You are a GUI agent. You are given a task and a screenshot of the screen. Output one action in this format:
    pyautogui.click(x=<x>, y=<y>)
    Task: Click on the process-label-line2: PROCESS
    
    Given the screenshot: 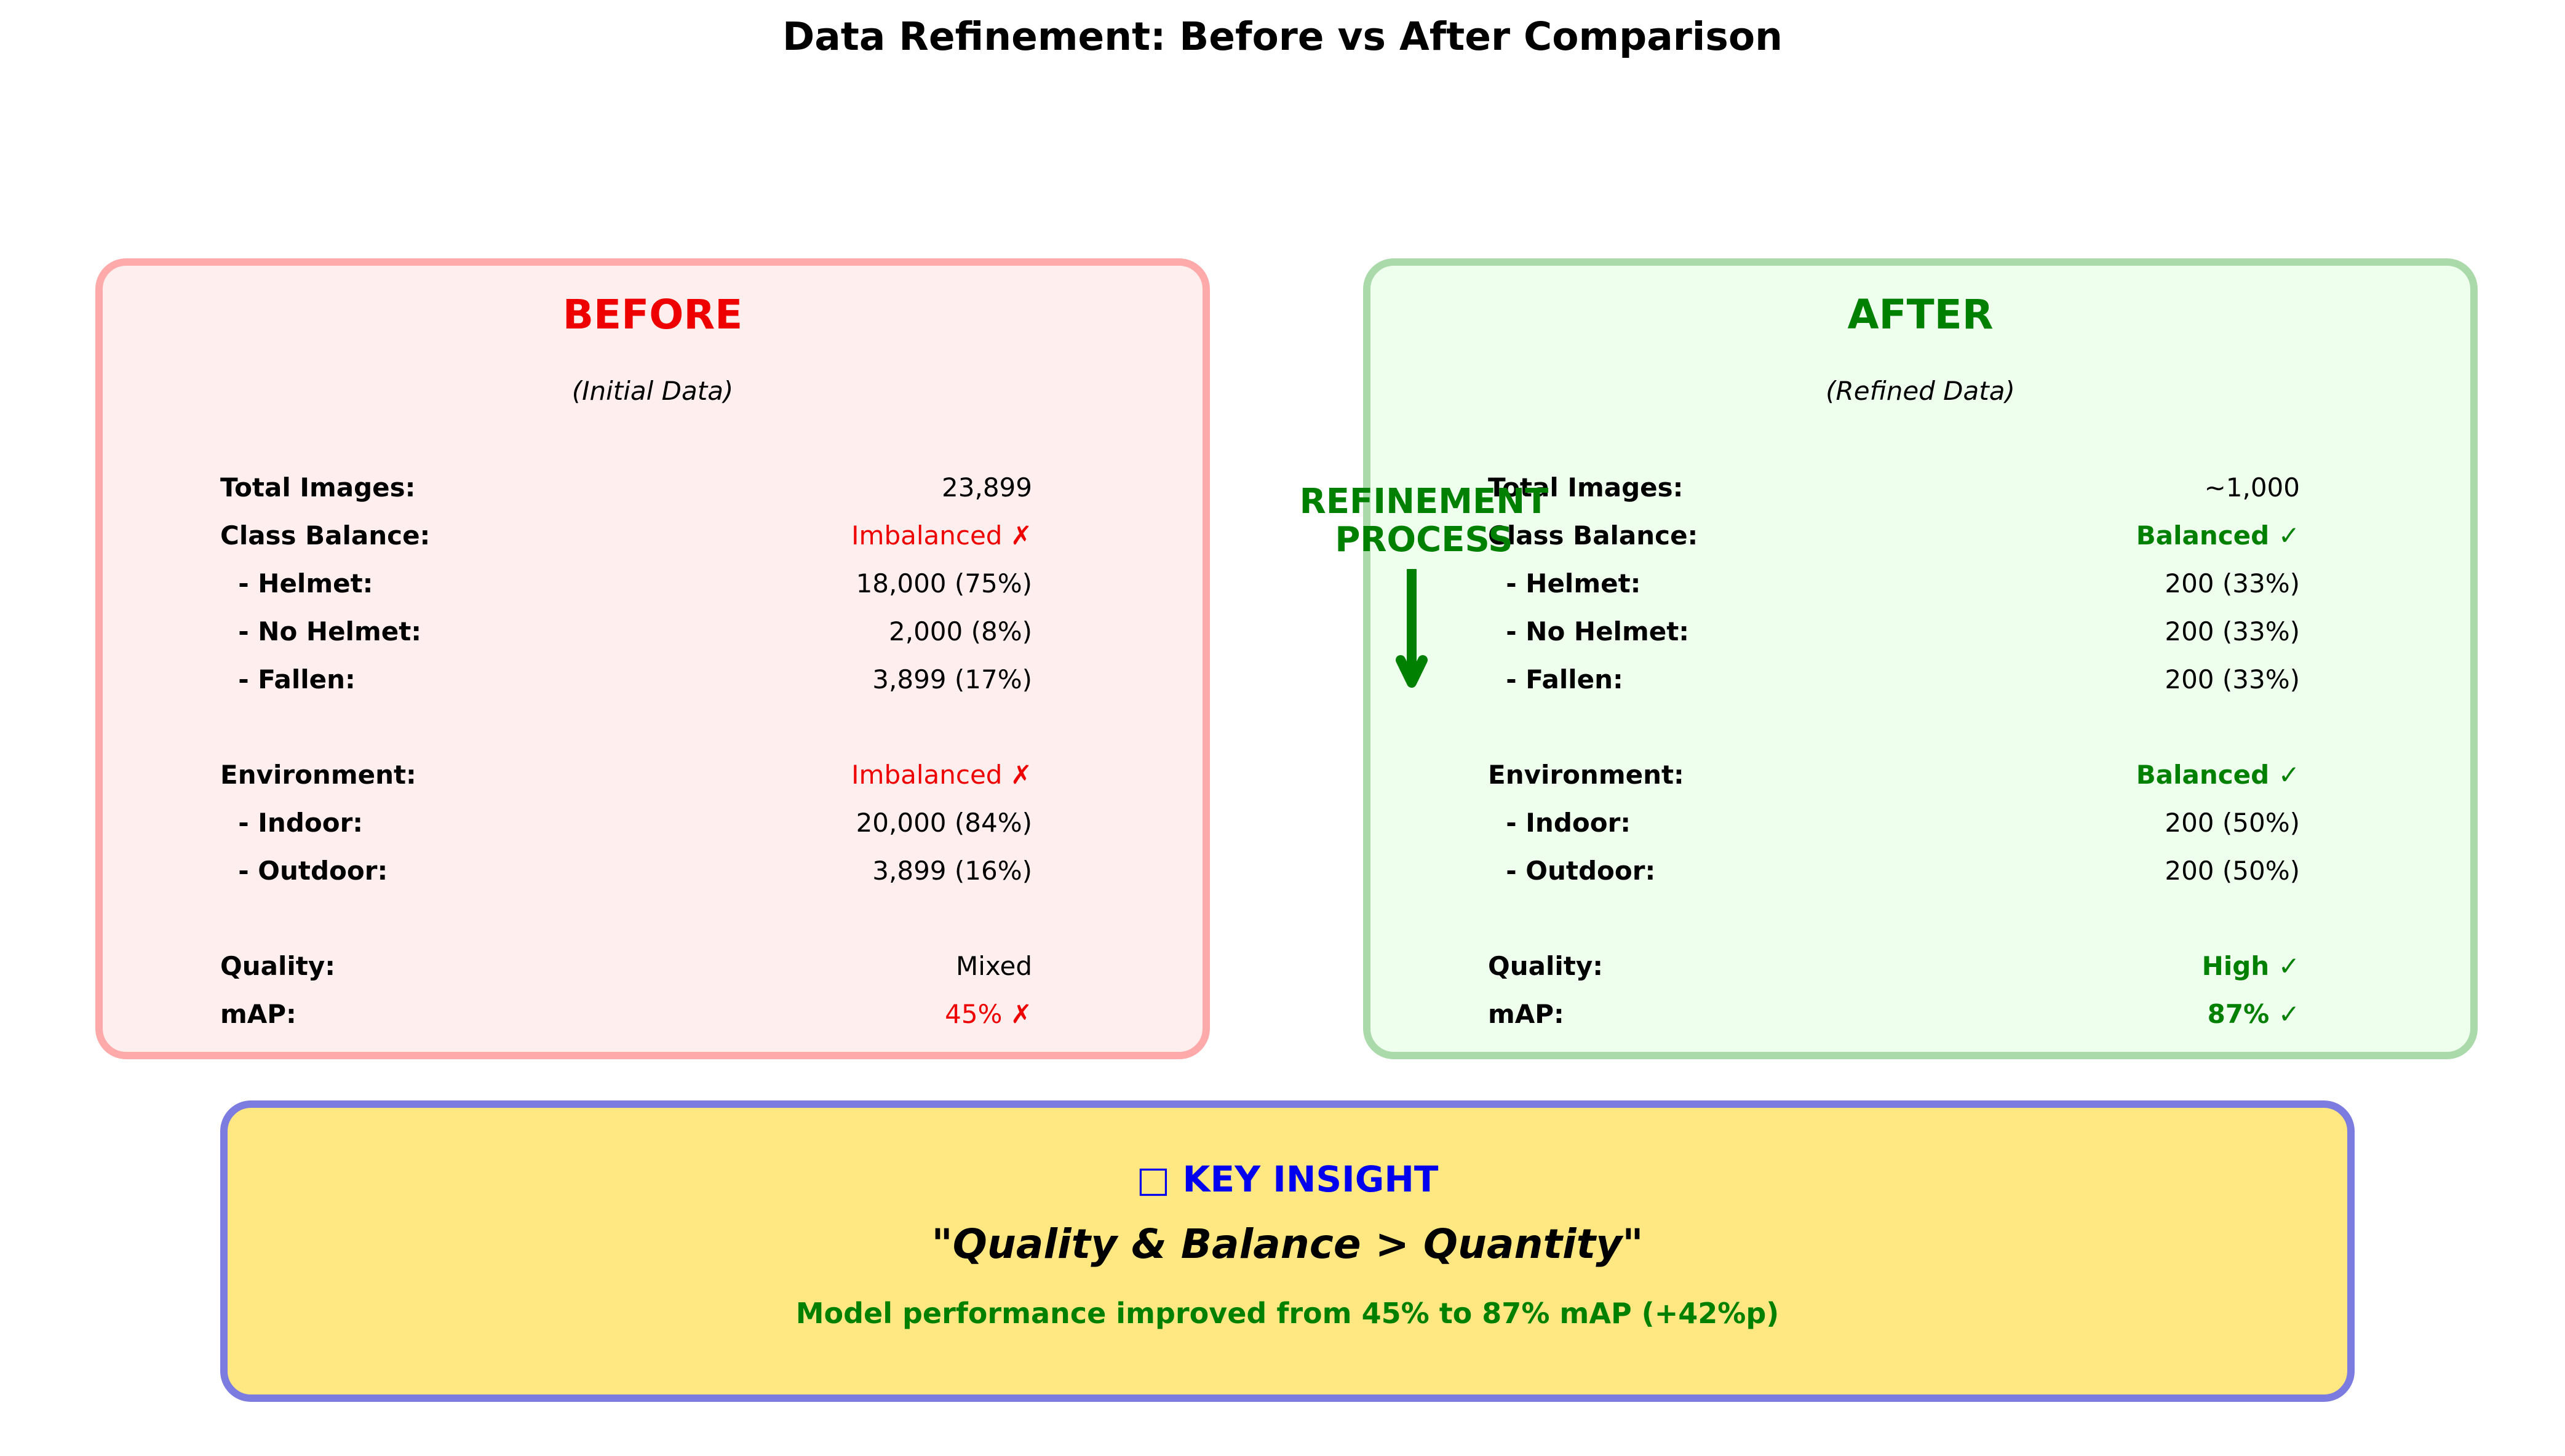 What is the action you would take?
    pyautogui.click(x=1424, y=540)
    